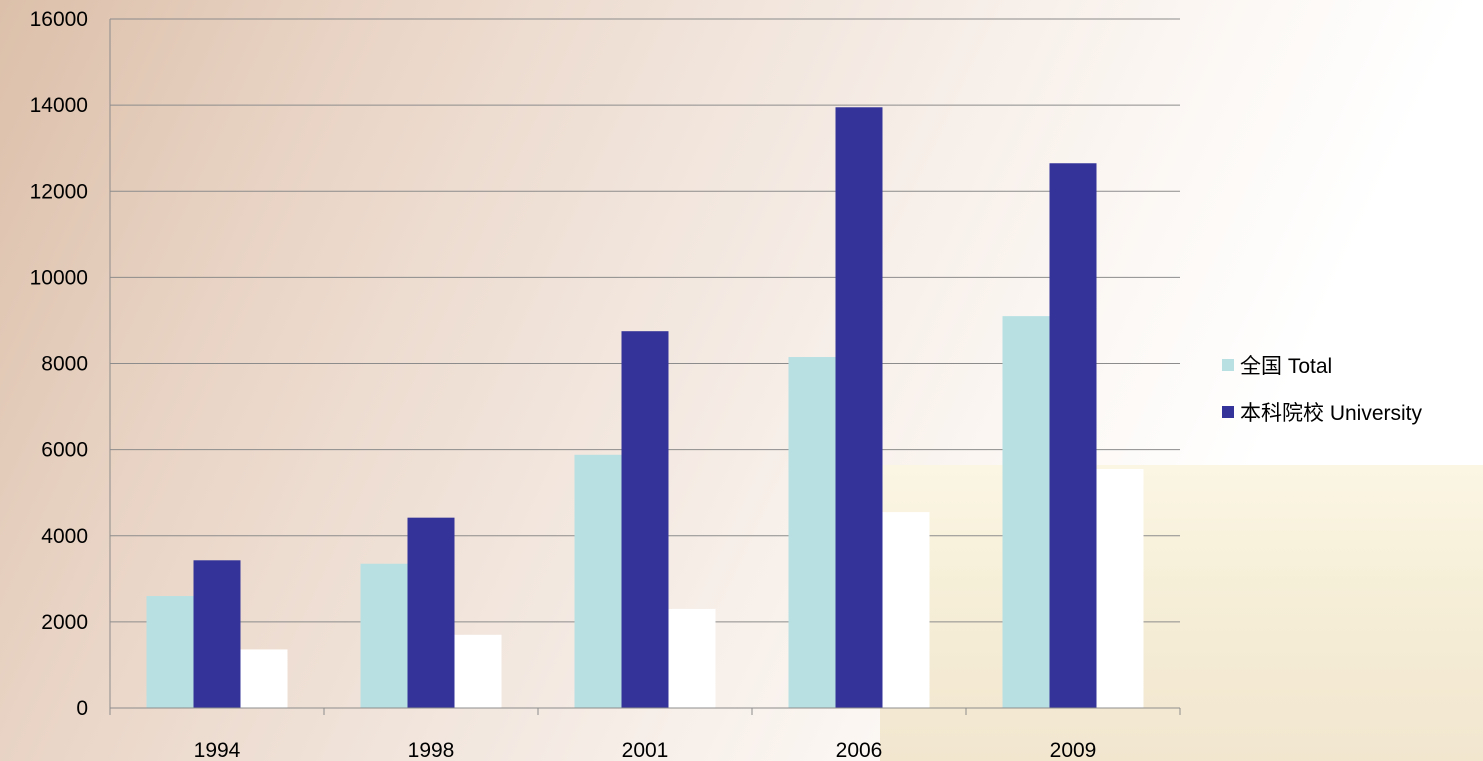  Describe the element at coordinates (217, 634) in the screenshot. I see `bar-1994-s1` at that location.